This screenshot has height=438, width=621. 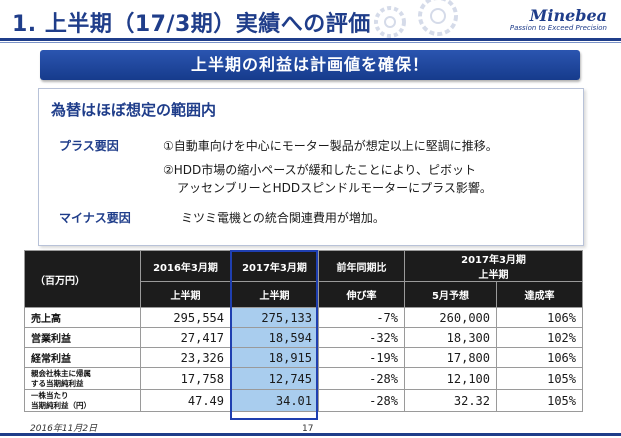 What do you see at coordinates (82, 337) in the screenshot?
I see `row-label: 営業利益` at bounding box center [82, 337].